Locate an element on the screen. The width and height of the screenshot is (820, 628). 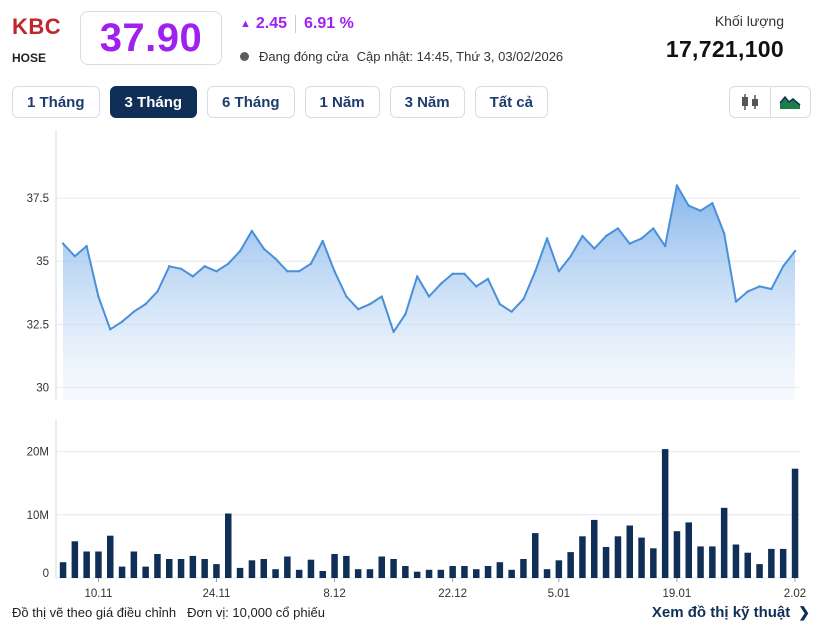
price-tick-label: 35 is located at coordinates (42, 262).